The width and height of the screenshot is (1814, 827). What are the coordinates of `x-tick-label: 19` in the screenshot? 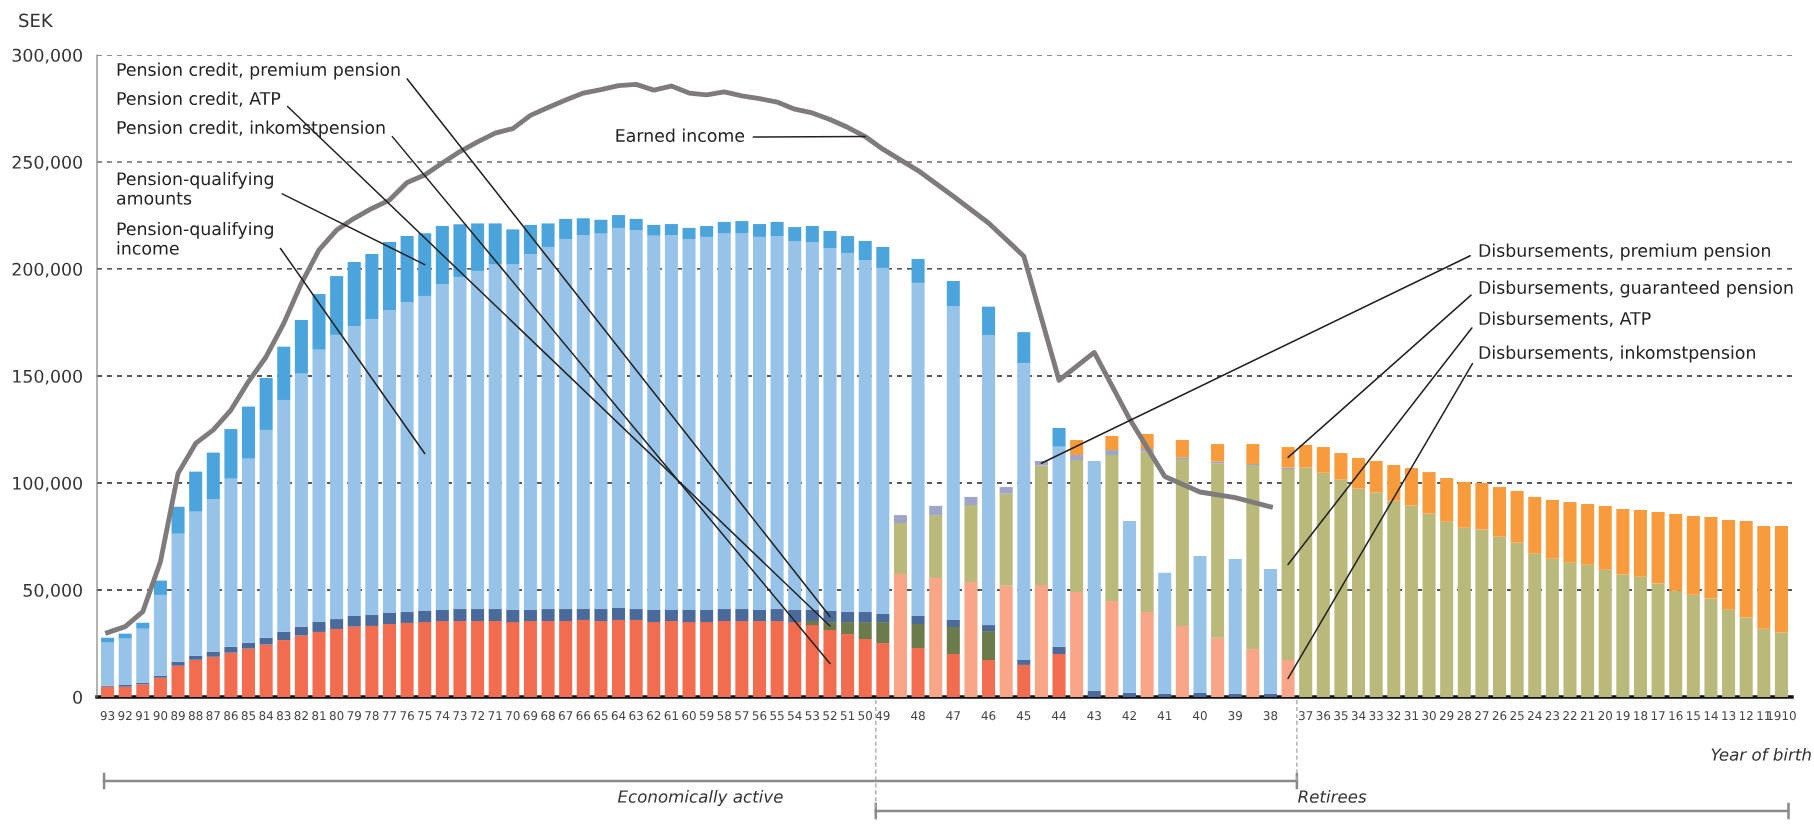 It's located at (1623, 716).